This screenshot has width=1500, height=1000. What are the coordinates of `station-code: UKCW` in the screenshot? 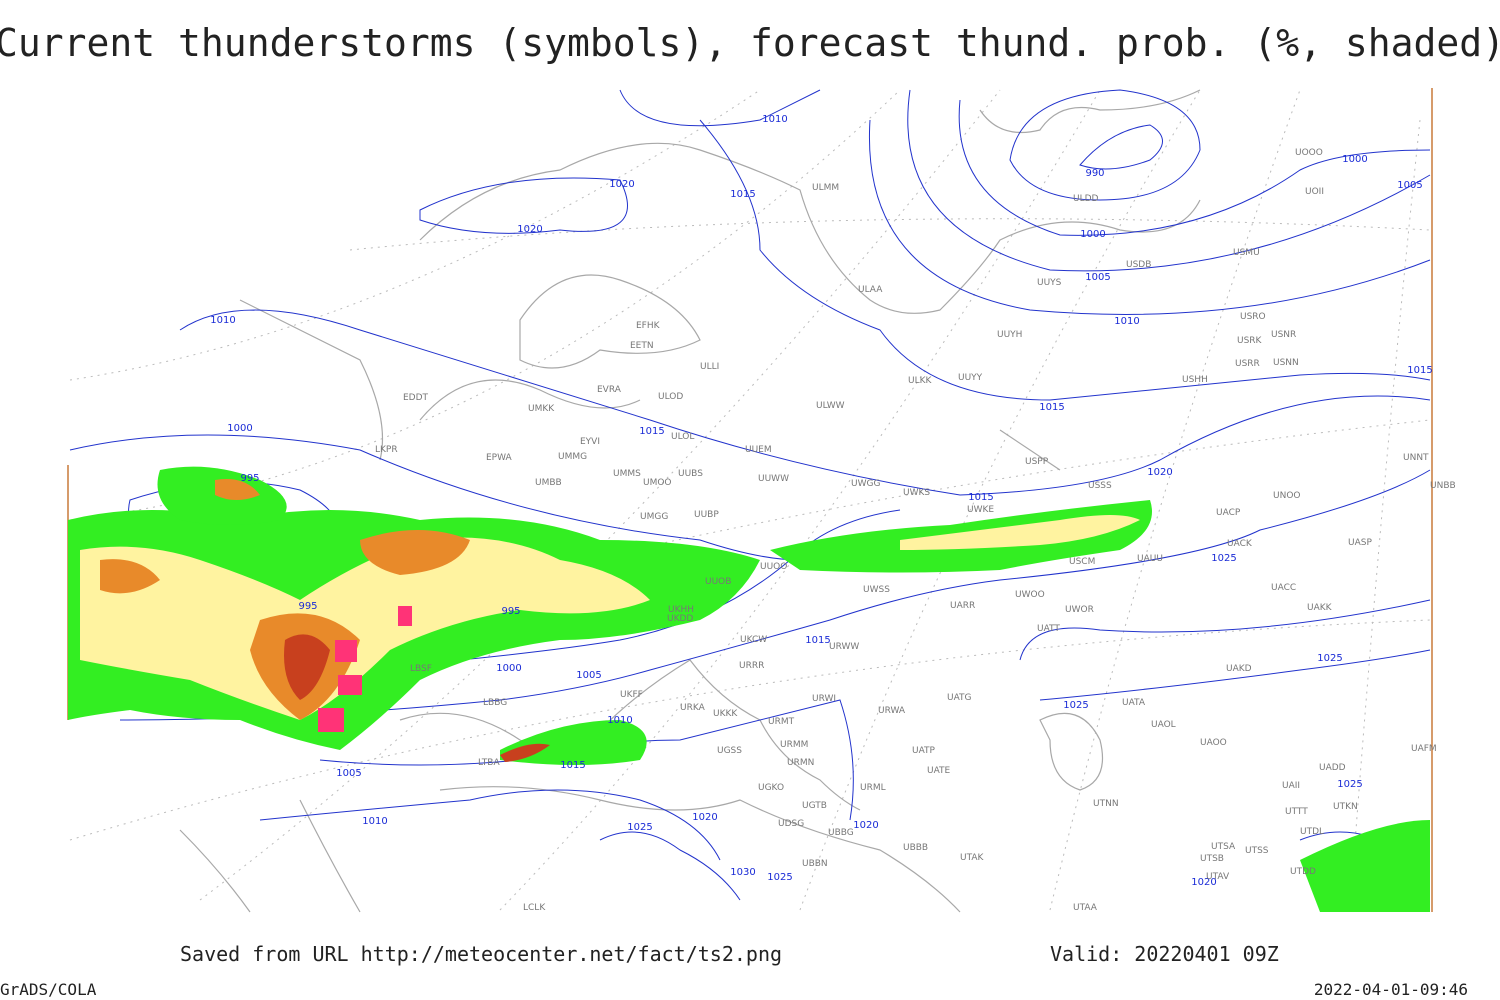 It's located at (753, 640).